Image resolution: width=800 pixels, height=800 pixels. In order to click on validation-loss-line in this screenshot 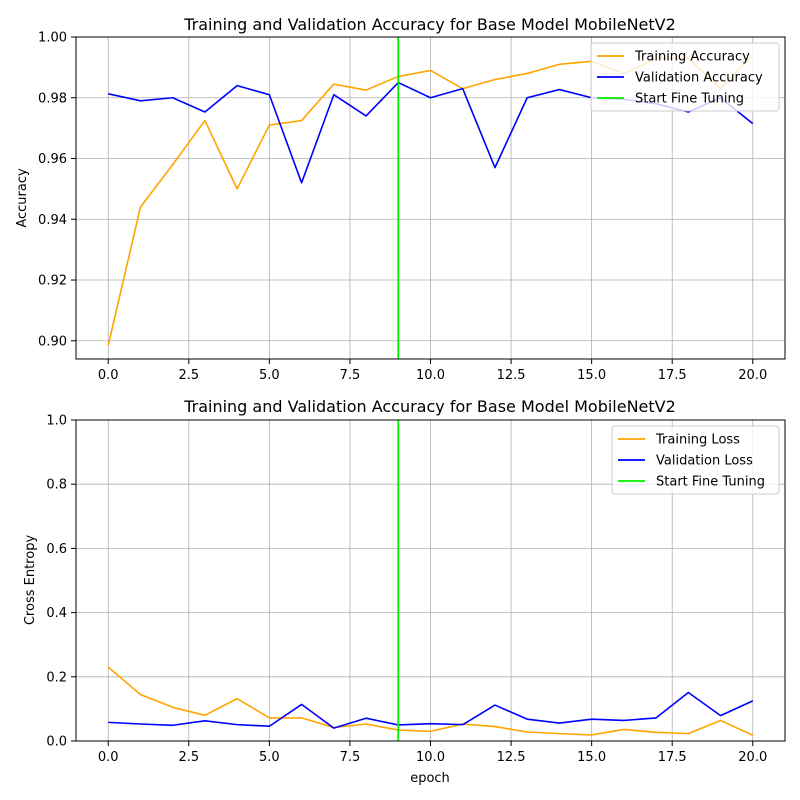, I will do `click(431, 710)`.